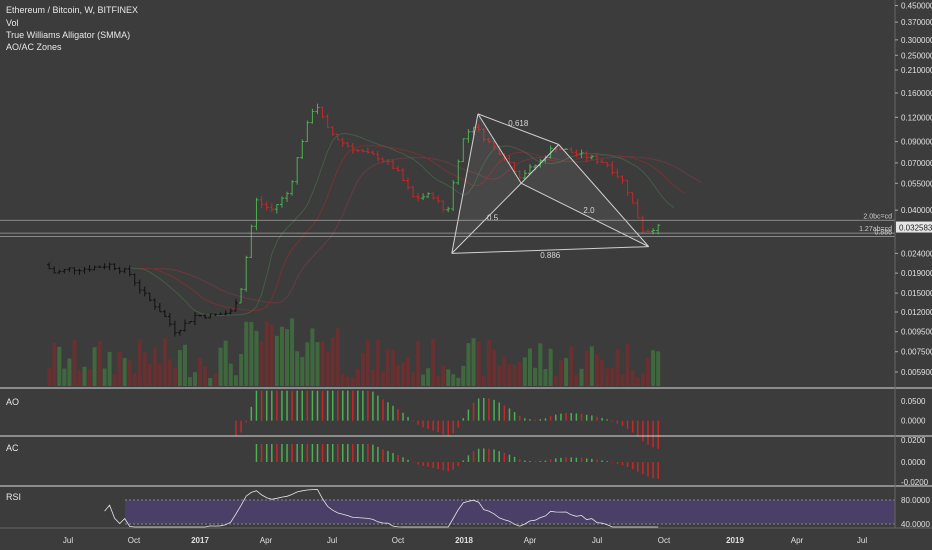 Image resolution: width=932 pixels, height=550 pixels. I want to click on price-tick-label: 0.007500, so click(916, 352).